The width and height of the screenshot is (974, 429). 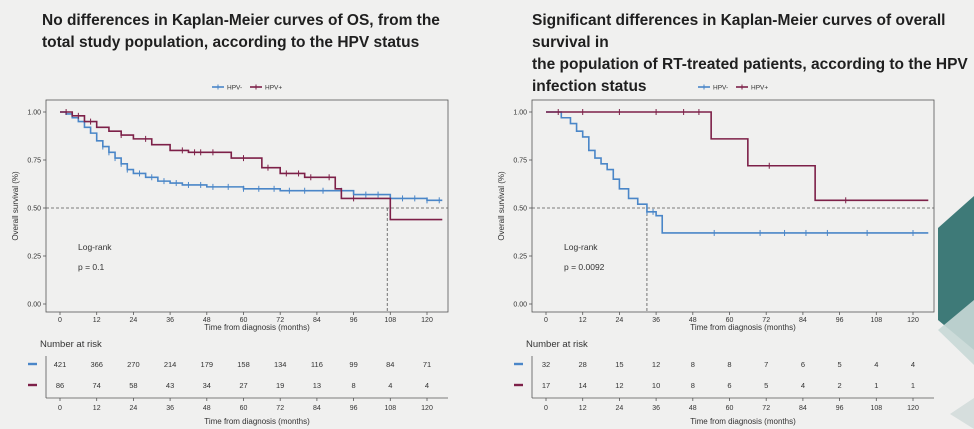 What do you see at coordinates (243, 364) in the screenshot?
I see `risk-value: 158` at bounding box center [243, 364].